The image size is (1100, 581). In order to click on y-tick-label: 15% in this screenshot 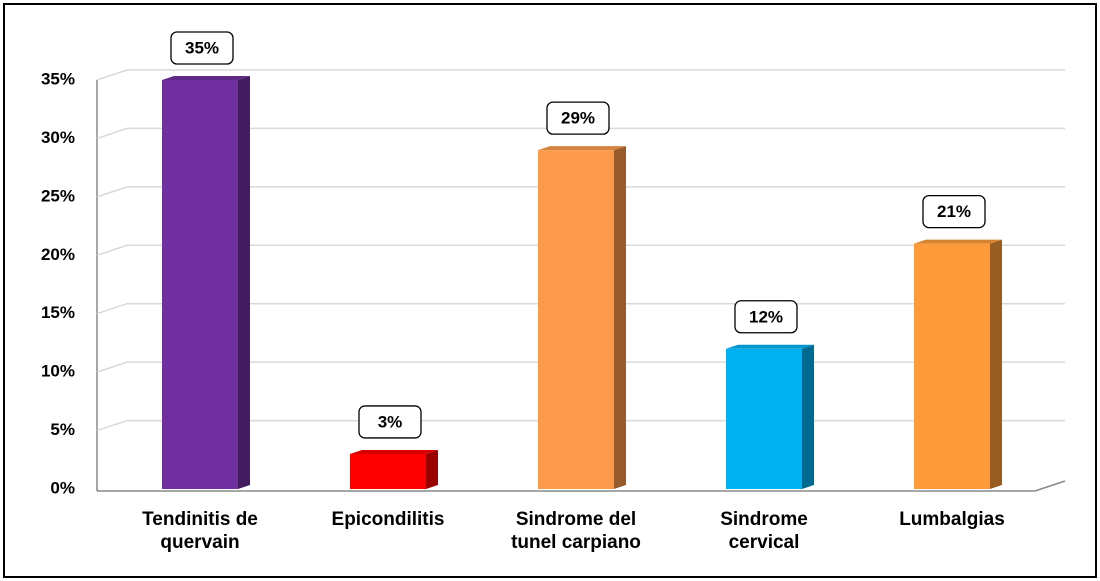, I will do `click(58, 312)`.